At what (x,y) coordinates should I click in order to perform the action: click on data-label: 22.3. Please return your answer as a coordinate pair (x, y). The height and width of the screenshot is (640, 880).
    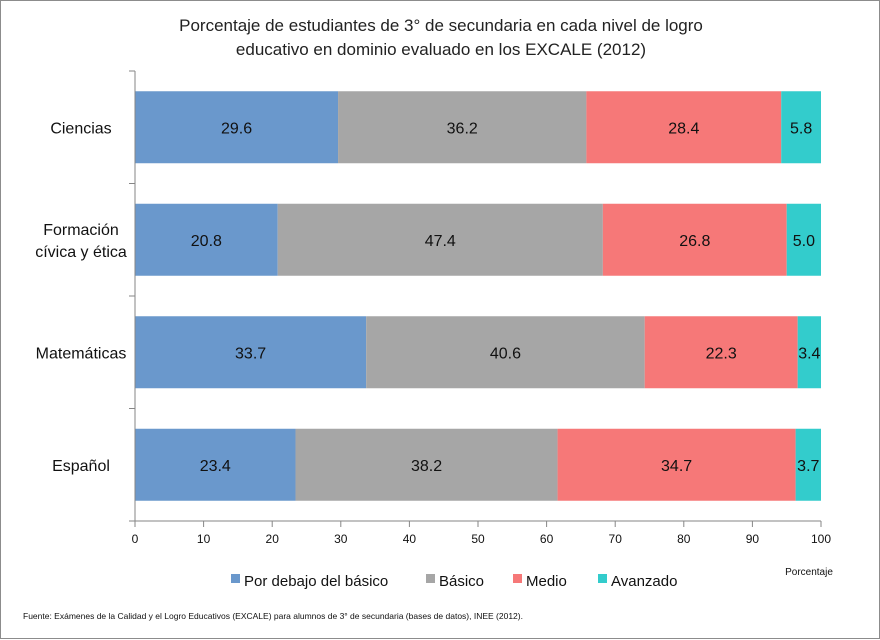
    Looking at the image, I should click on (721, 353).